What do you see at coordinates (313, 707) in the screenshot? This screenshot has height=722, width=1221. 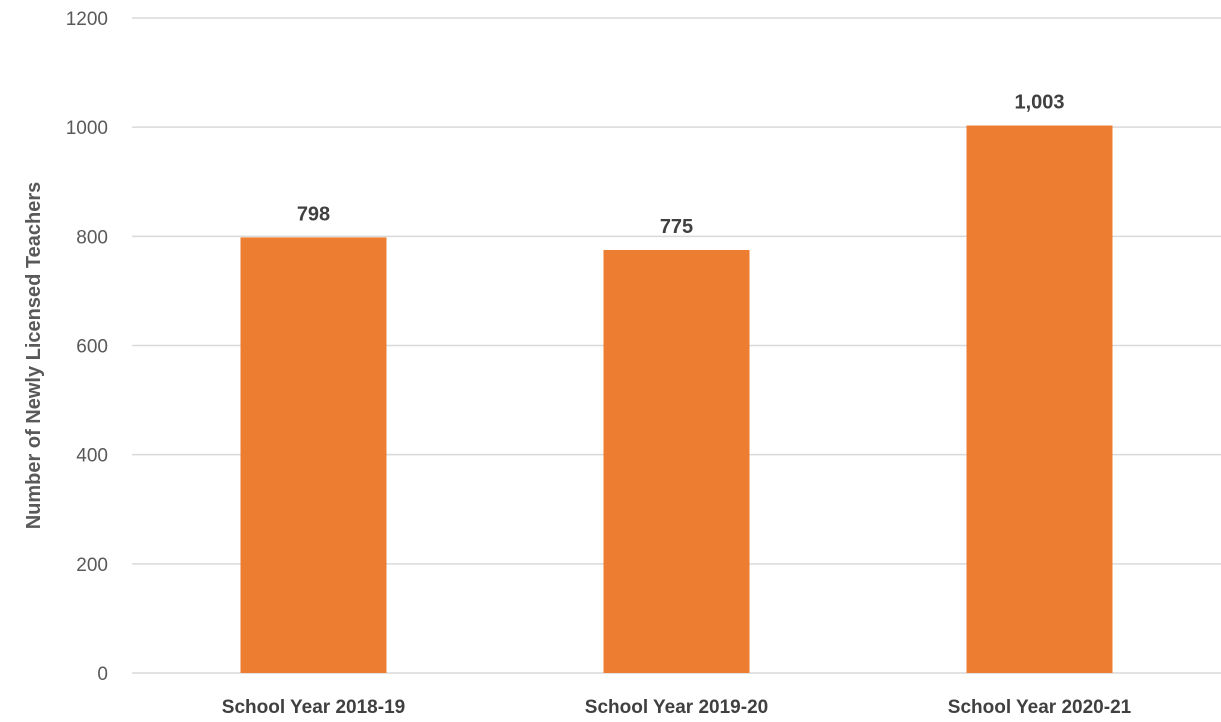 I see `x-category-label-1: School Year 2018-19` at bounding box center [313, 707].